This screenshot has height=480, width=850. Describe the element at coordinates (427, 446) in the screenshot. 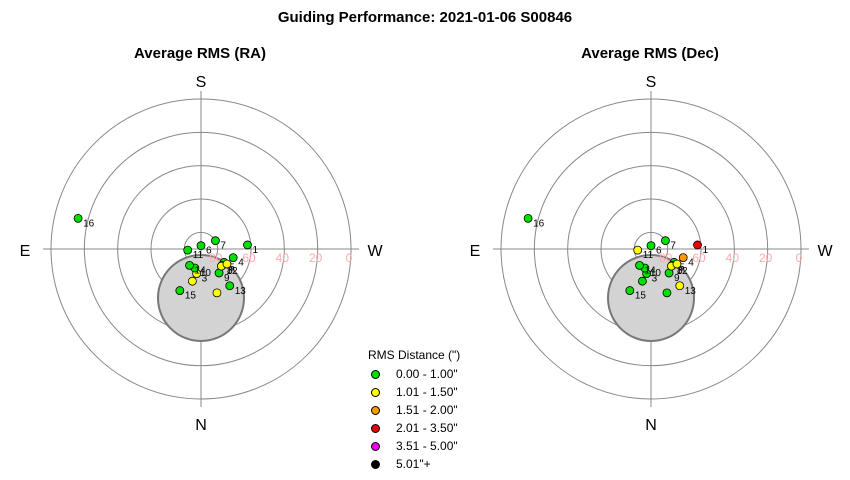

I see `legend-label: 3.51 - 5.00"` at that location.